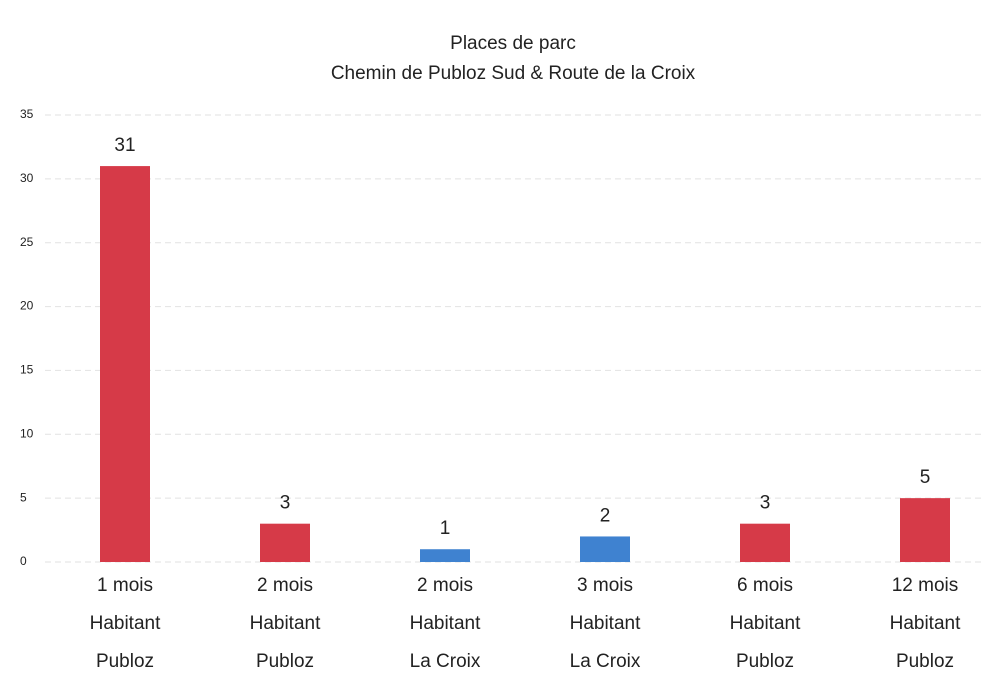 This screenshot has height=680, width=992. I want to click on y-tick-label: 30, so click(27, 178).